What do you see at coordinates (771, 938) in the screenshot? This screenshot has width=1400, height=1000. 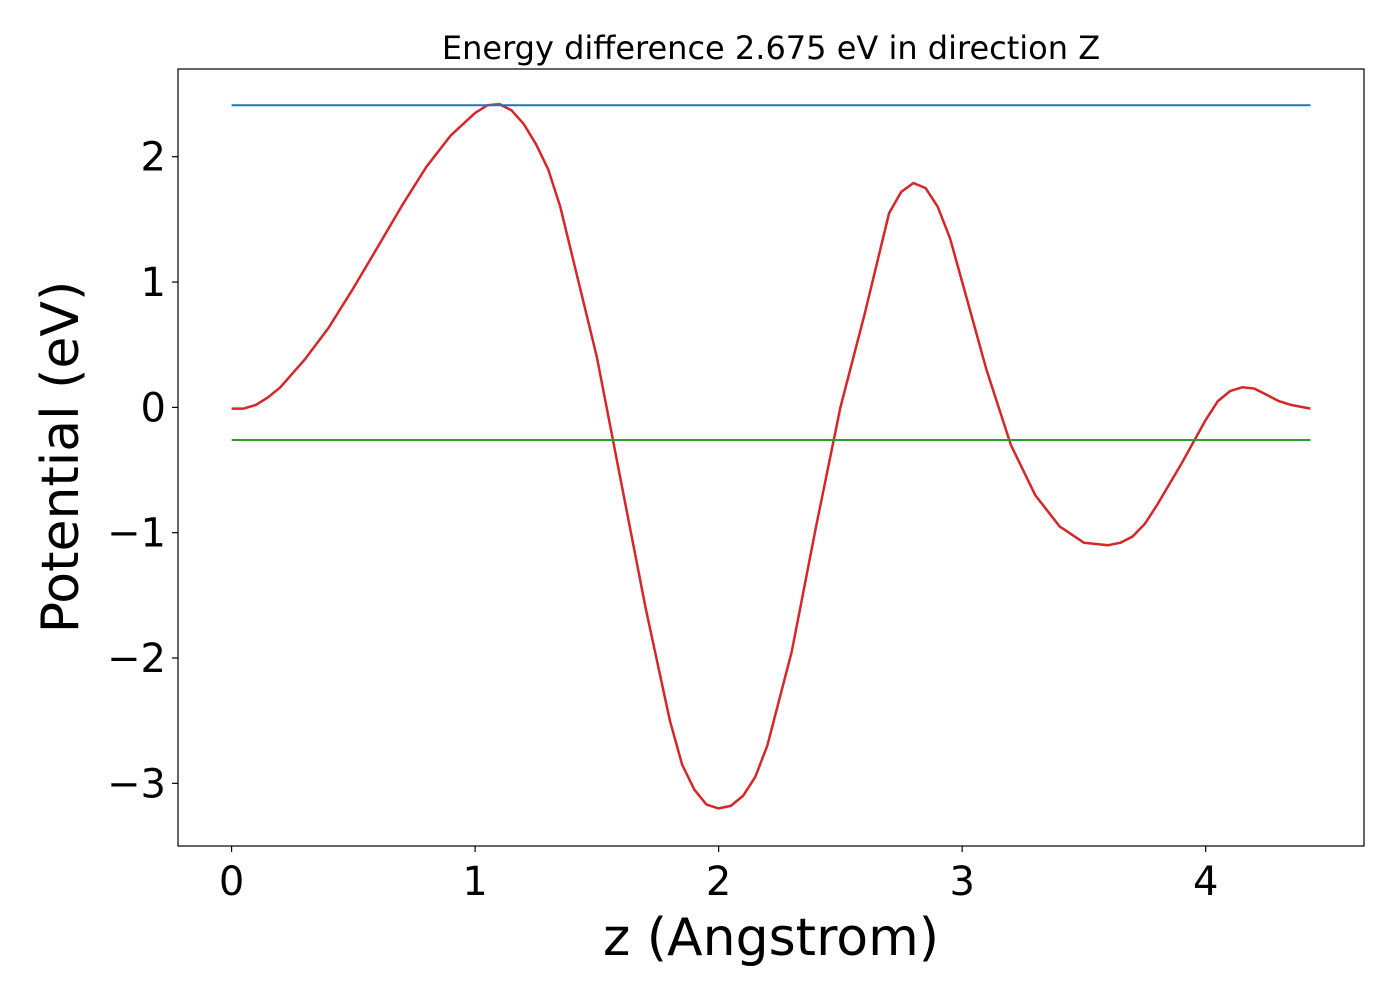 I see `x-axis-label: z (Angstrom)` at bounding box center [771, 938].